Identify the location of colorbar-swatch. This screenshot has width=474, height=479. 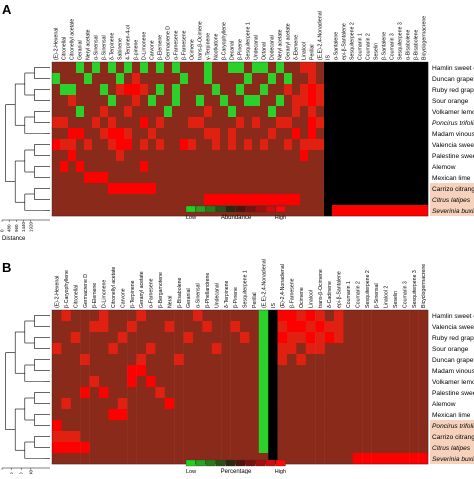
(200, 463).